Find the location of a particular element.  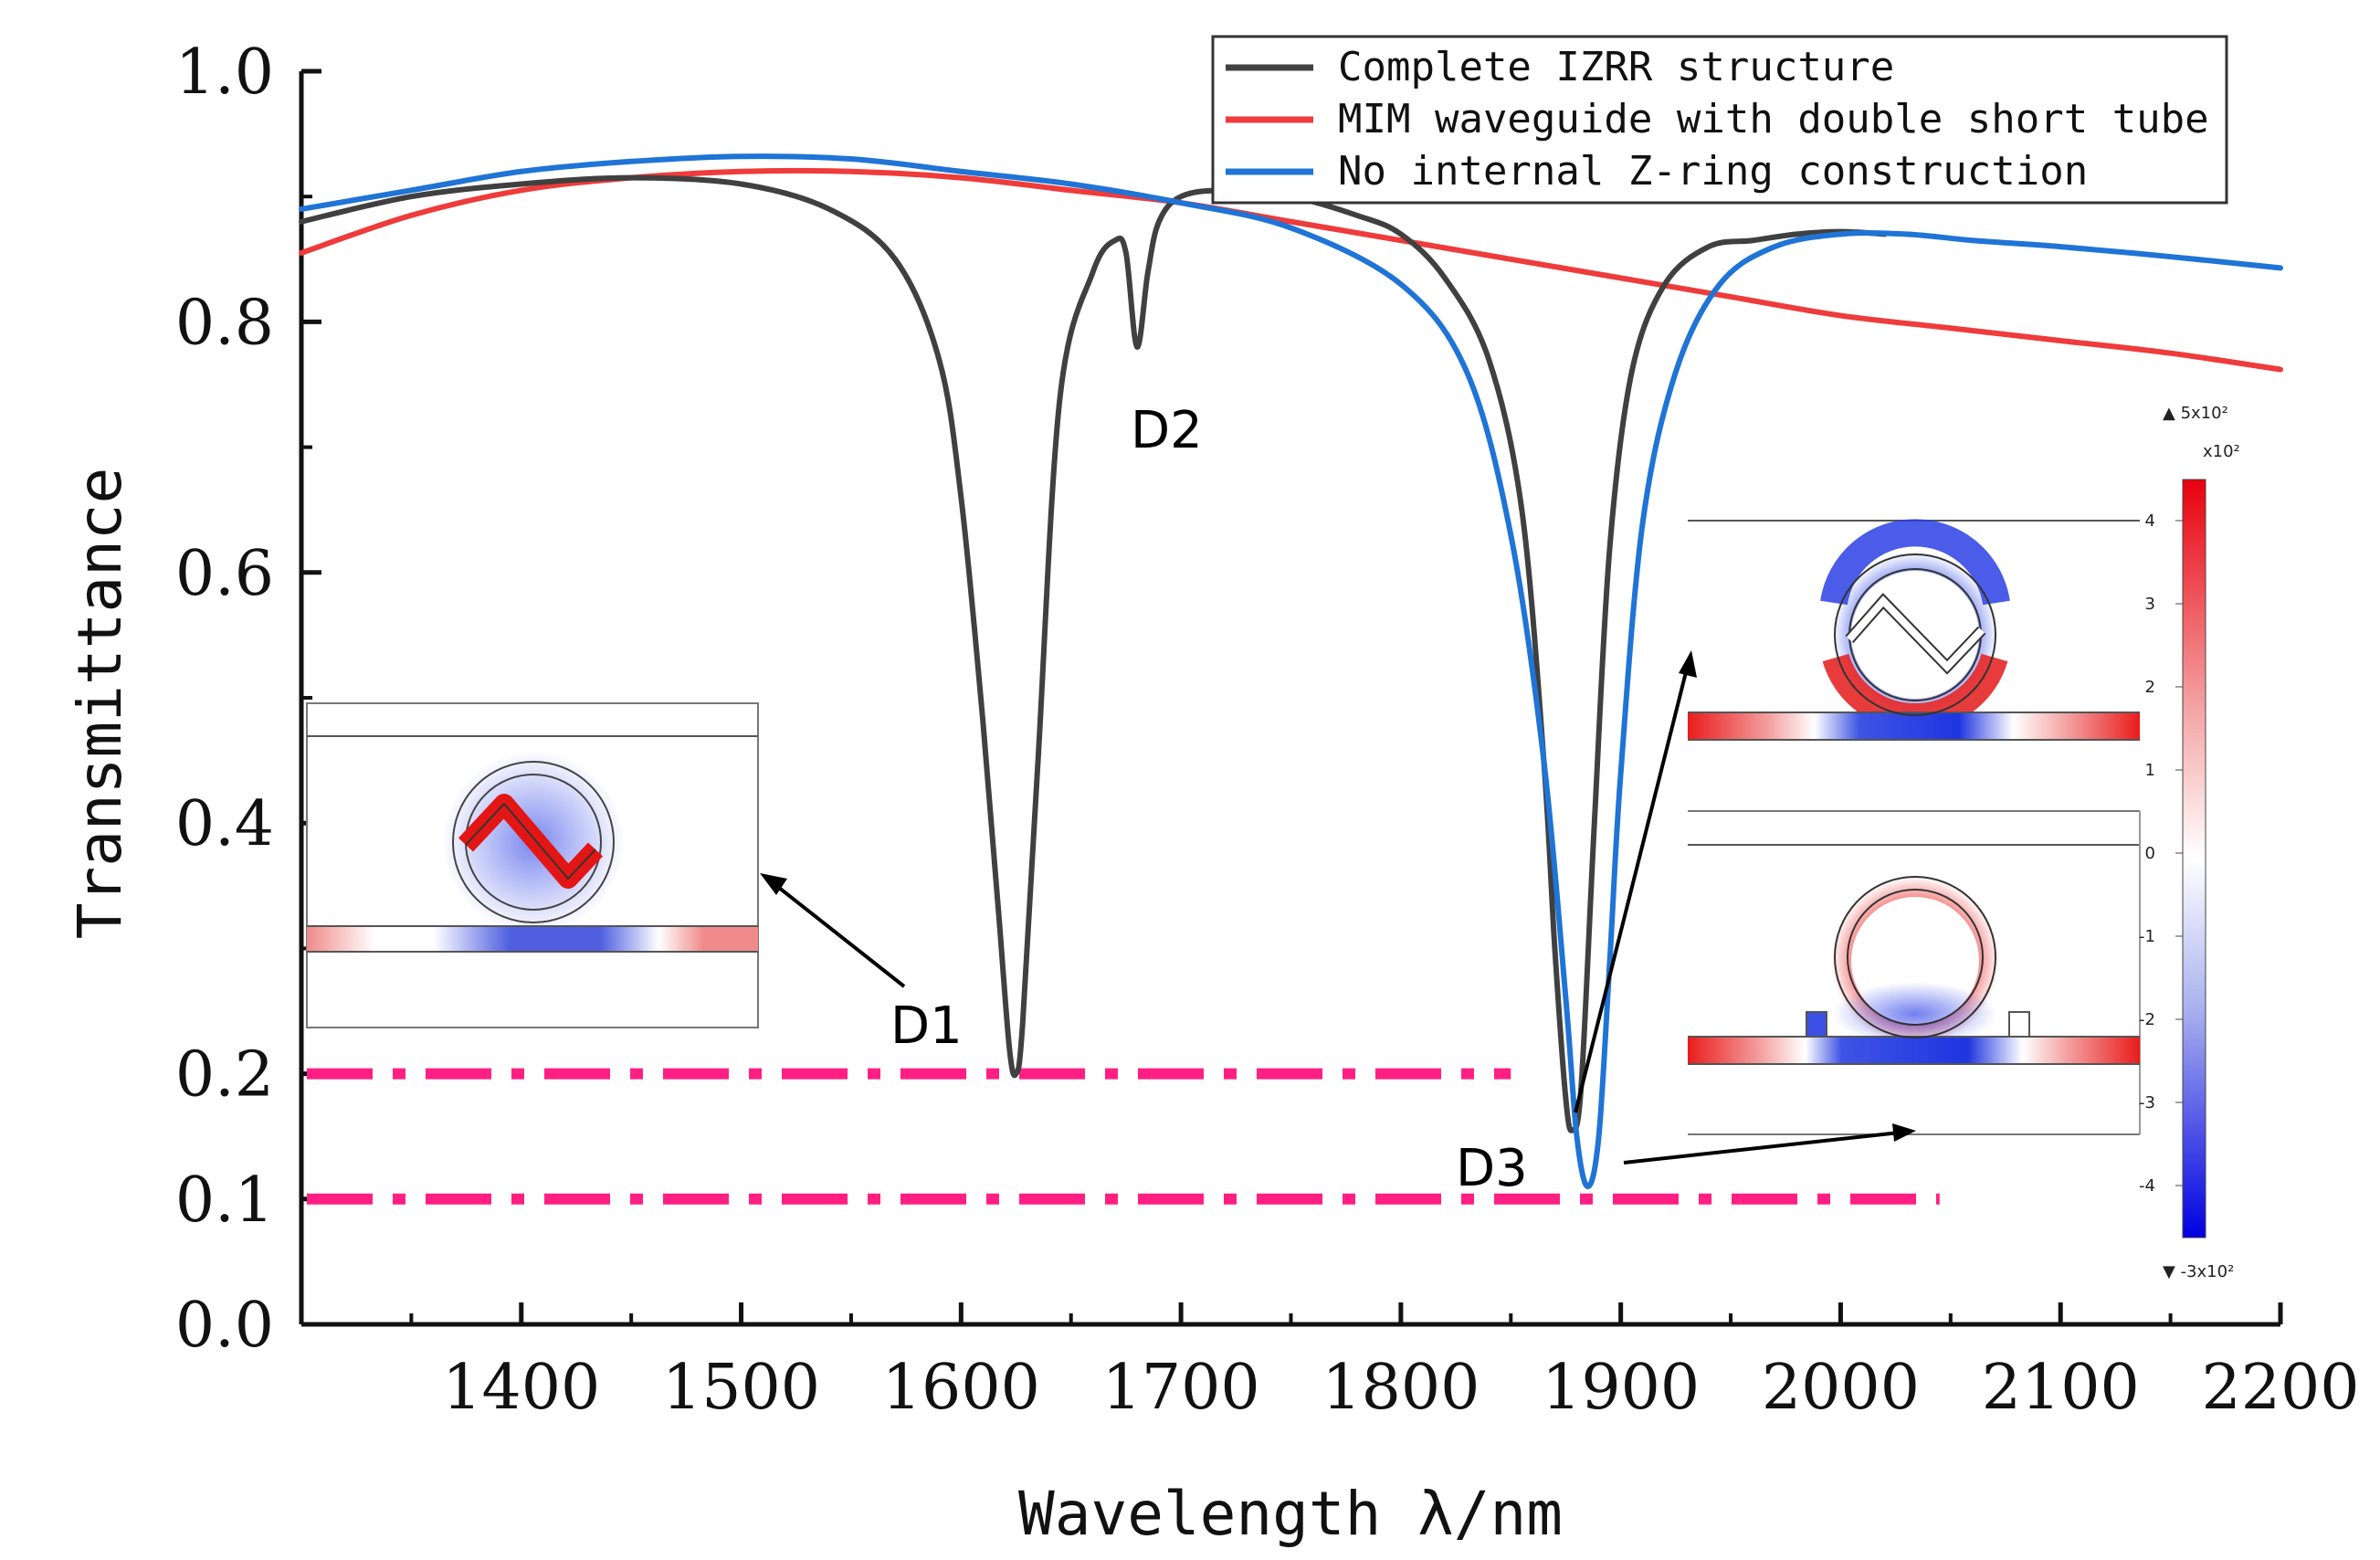

colorbar-tick-label: 0 is located at coordinates (2150, 854).